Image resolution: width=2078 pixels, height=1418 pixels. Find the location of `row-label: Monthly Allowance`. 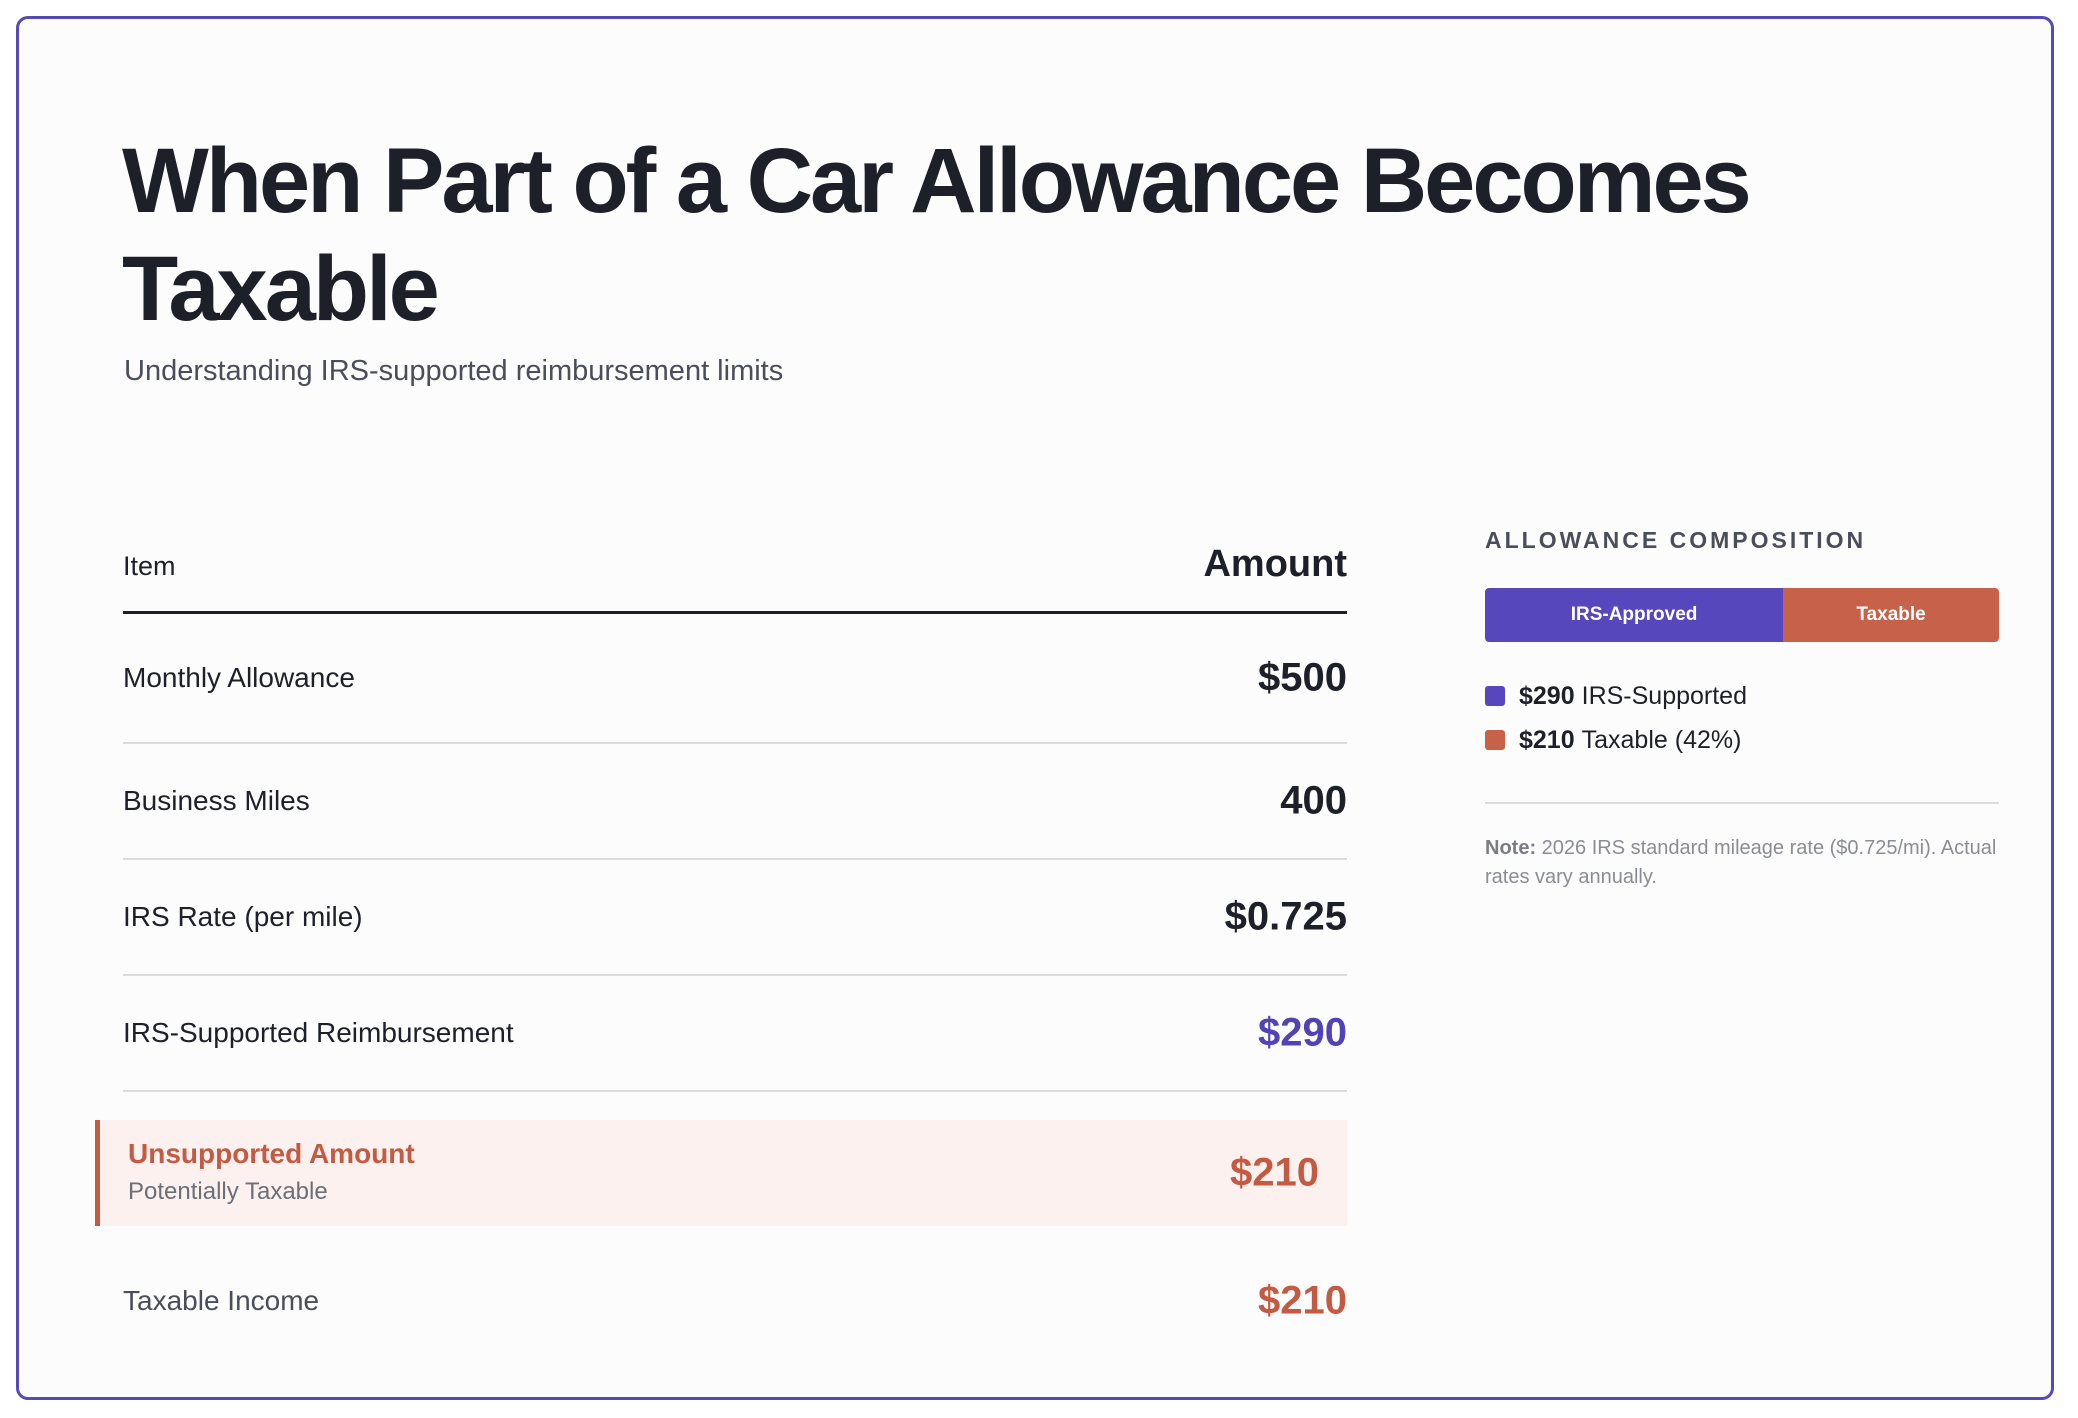

row-label: Monthly Allowance is located at coordinates (239, 677).